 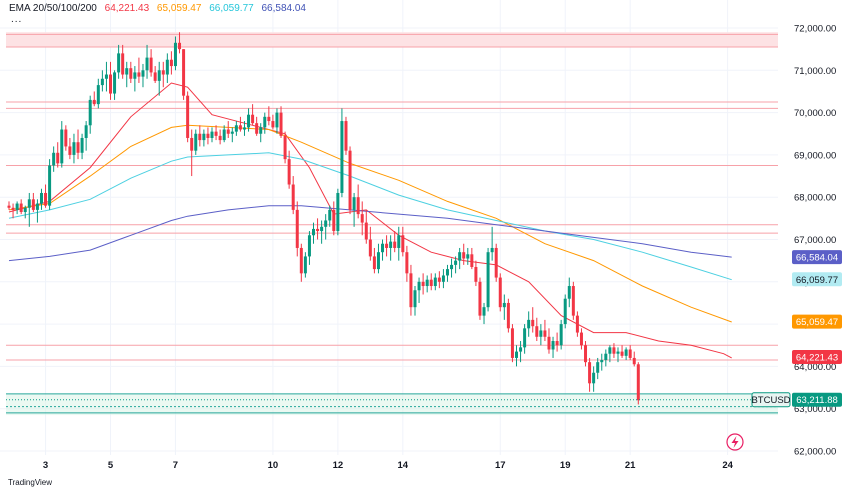 What do you see at coordinates (283, 8) in the screenshot?
I see `ema200-value: 66,584.04` at bounding box center [283, 8].